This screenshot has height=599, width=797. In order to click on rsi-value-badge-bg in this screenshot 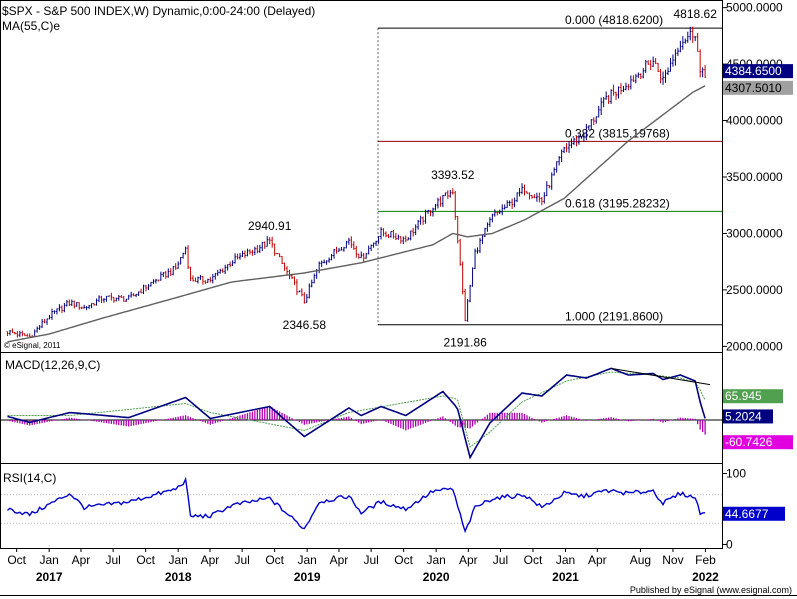, I will do `click(754, 513)`.